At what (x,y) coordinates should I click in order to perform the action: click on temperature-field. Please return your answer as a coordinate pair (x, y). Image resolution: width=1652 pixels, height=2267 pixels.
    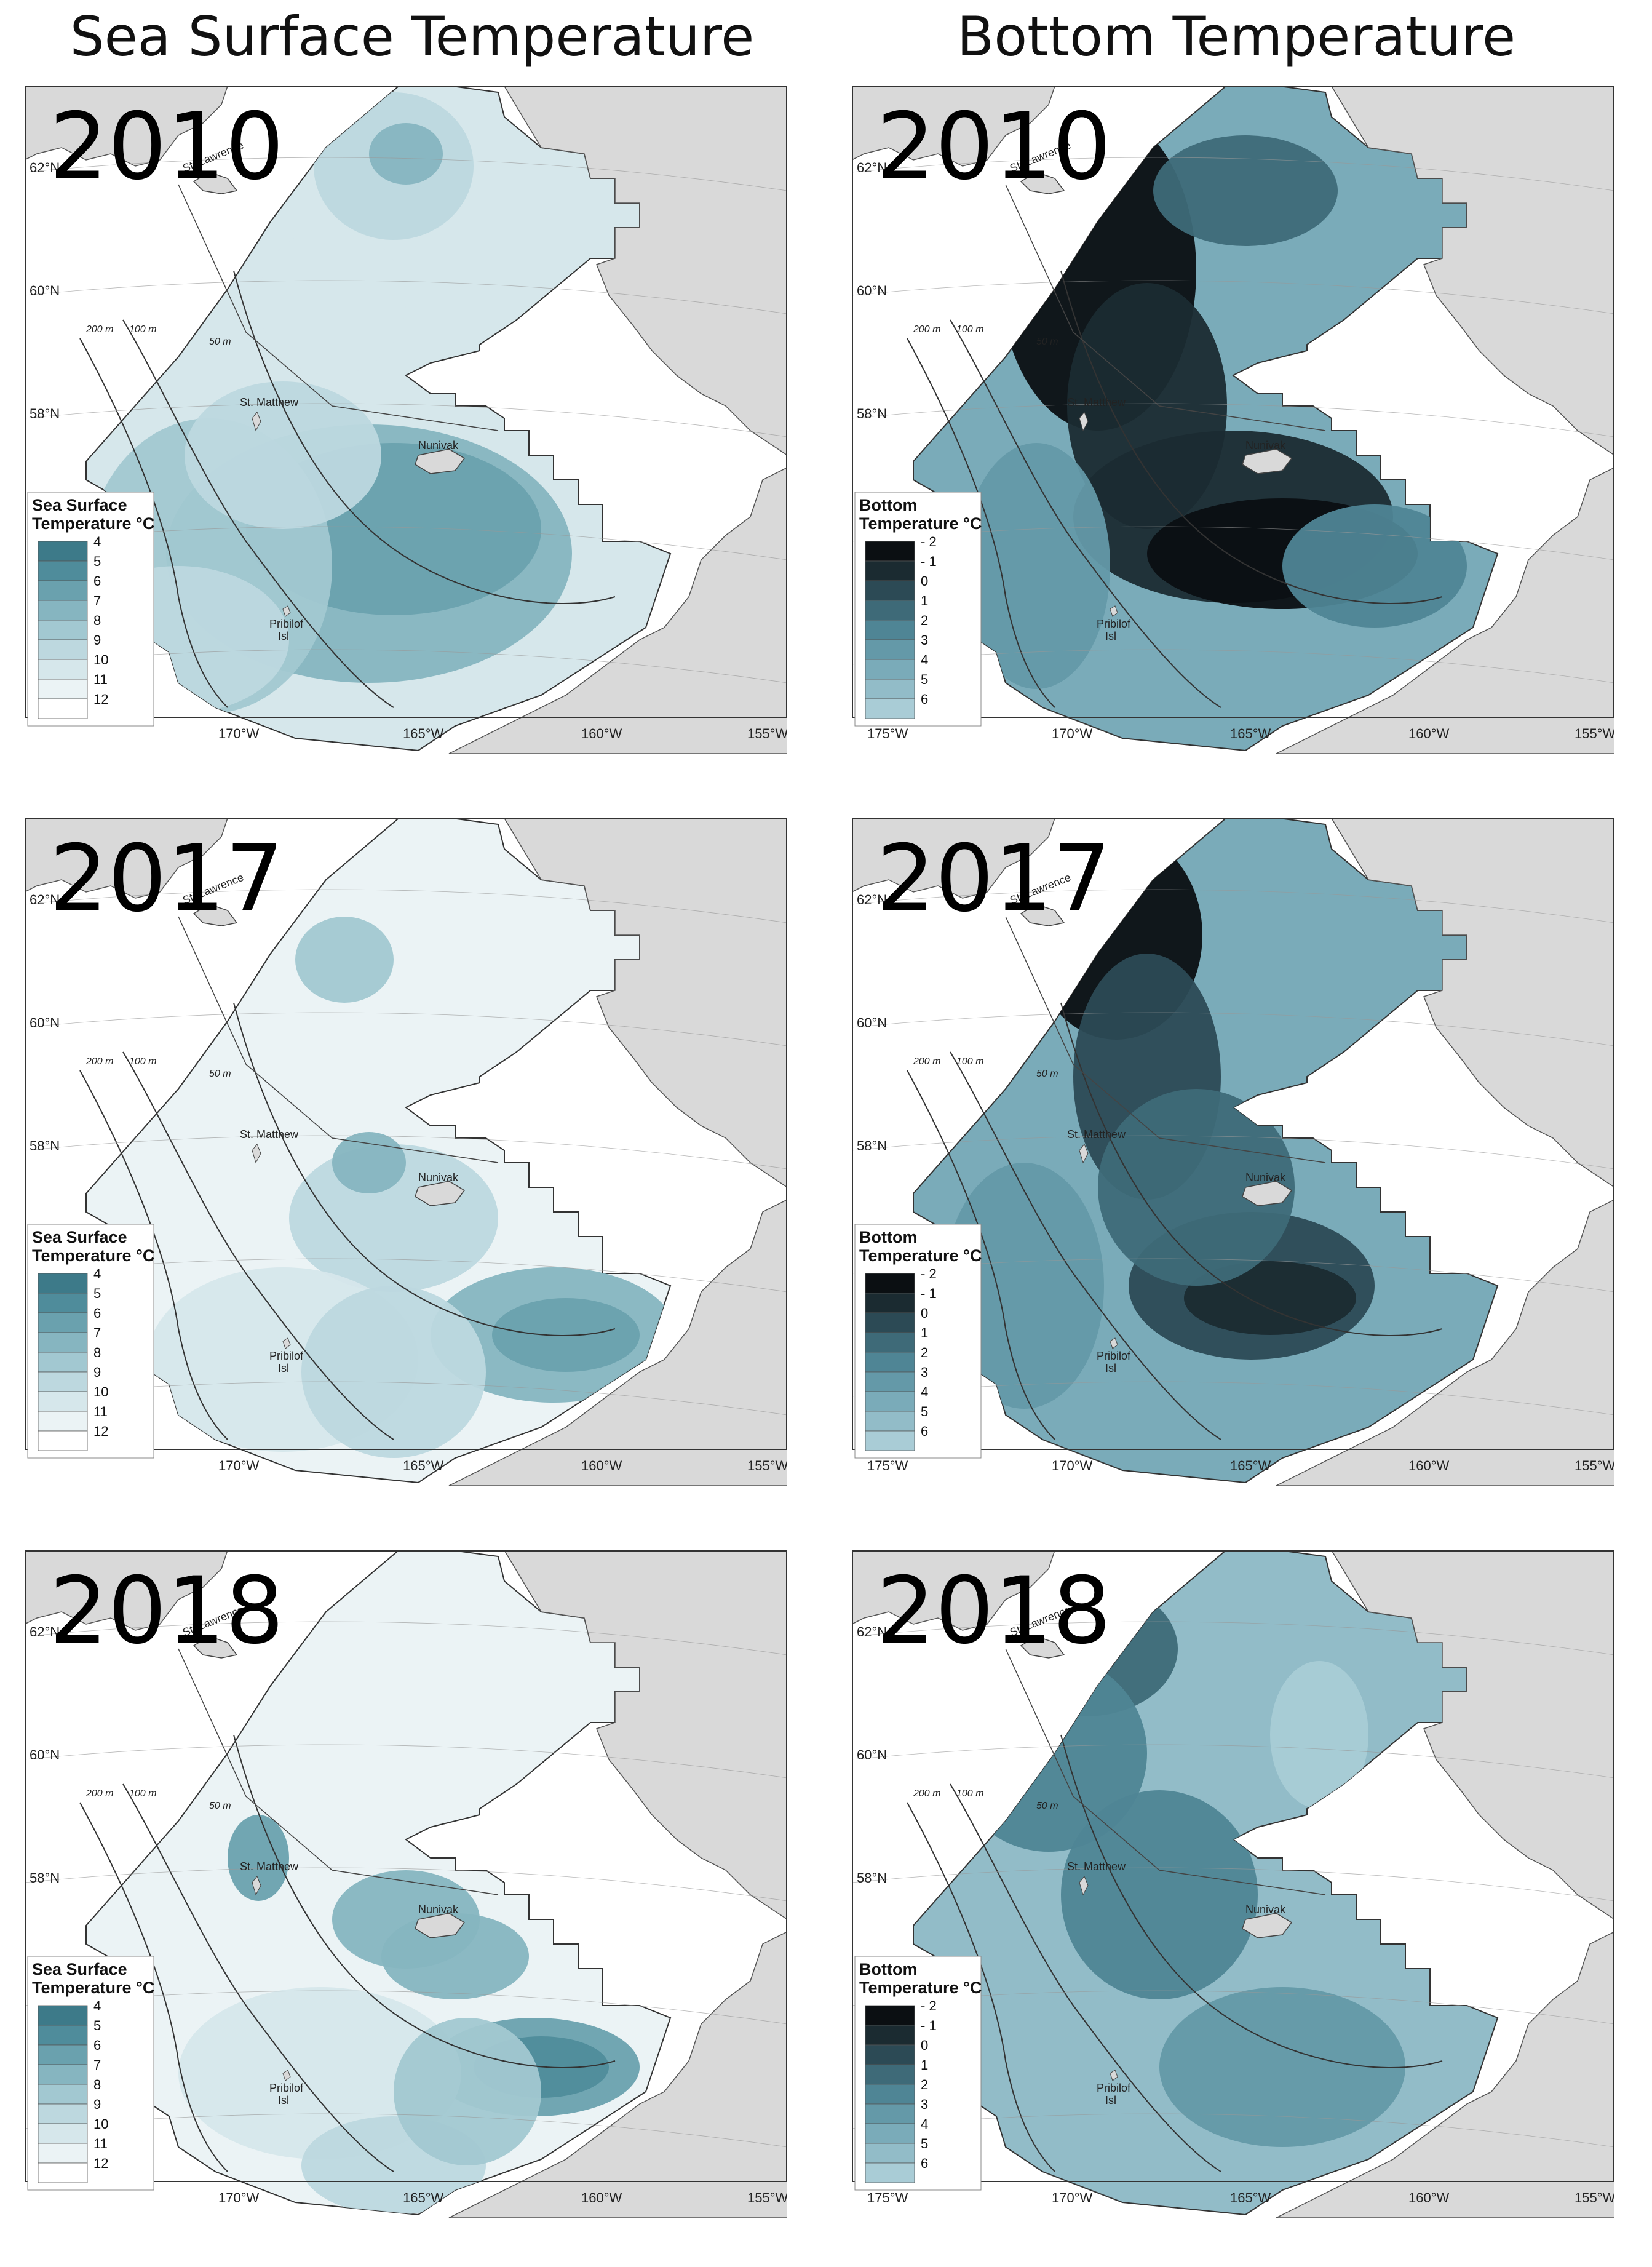
    Looking at the image, I should click on (1159, 1120).